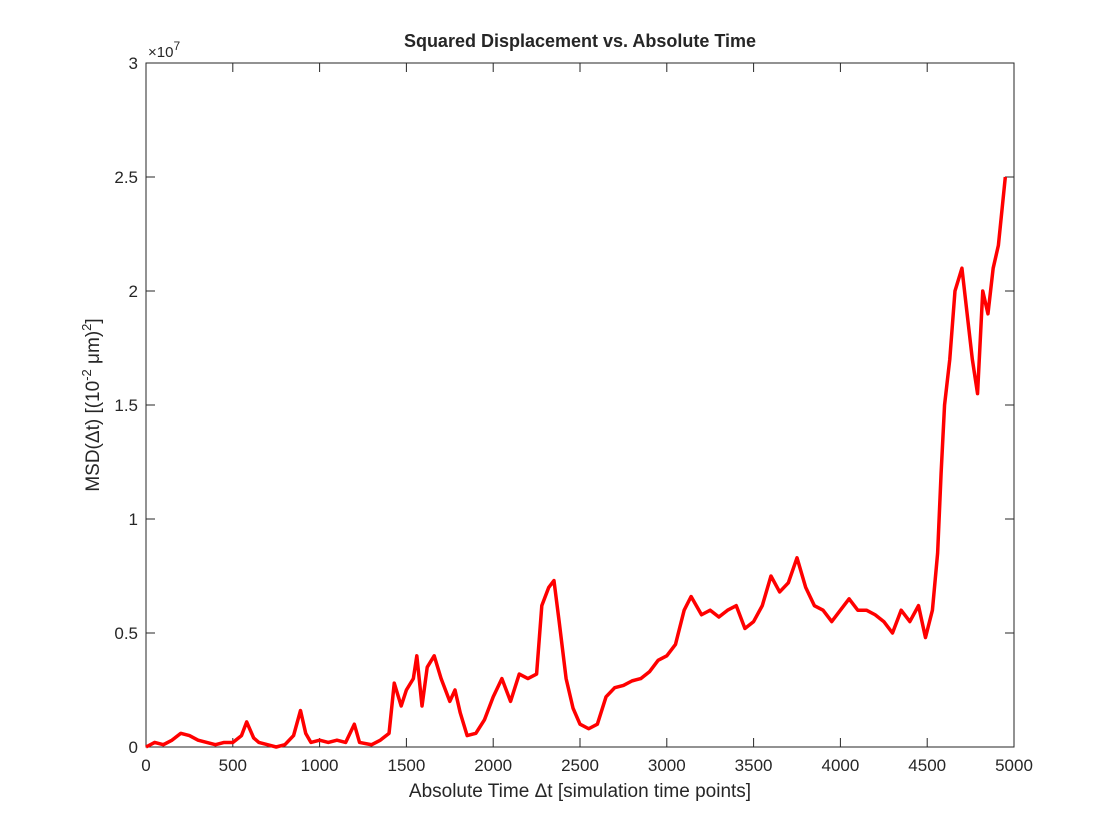 The width and height of the screenshot is (1120, 840). What do you see at coordinates (145, 765) in the screenshot?
I see `x-tick-label: 0` at bounding box center [145, 765].